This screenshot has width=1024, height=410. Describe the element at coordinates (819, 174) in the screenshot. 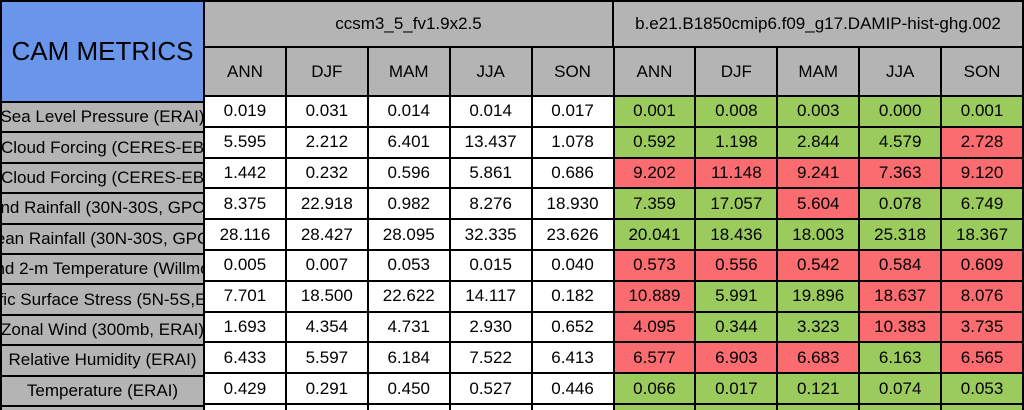

I see `metric-cell: 9.241` at that location.